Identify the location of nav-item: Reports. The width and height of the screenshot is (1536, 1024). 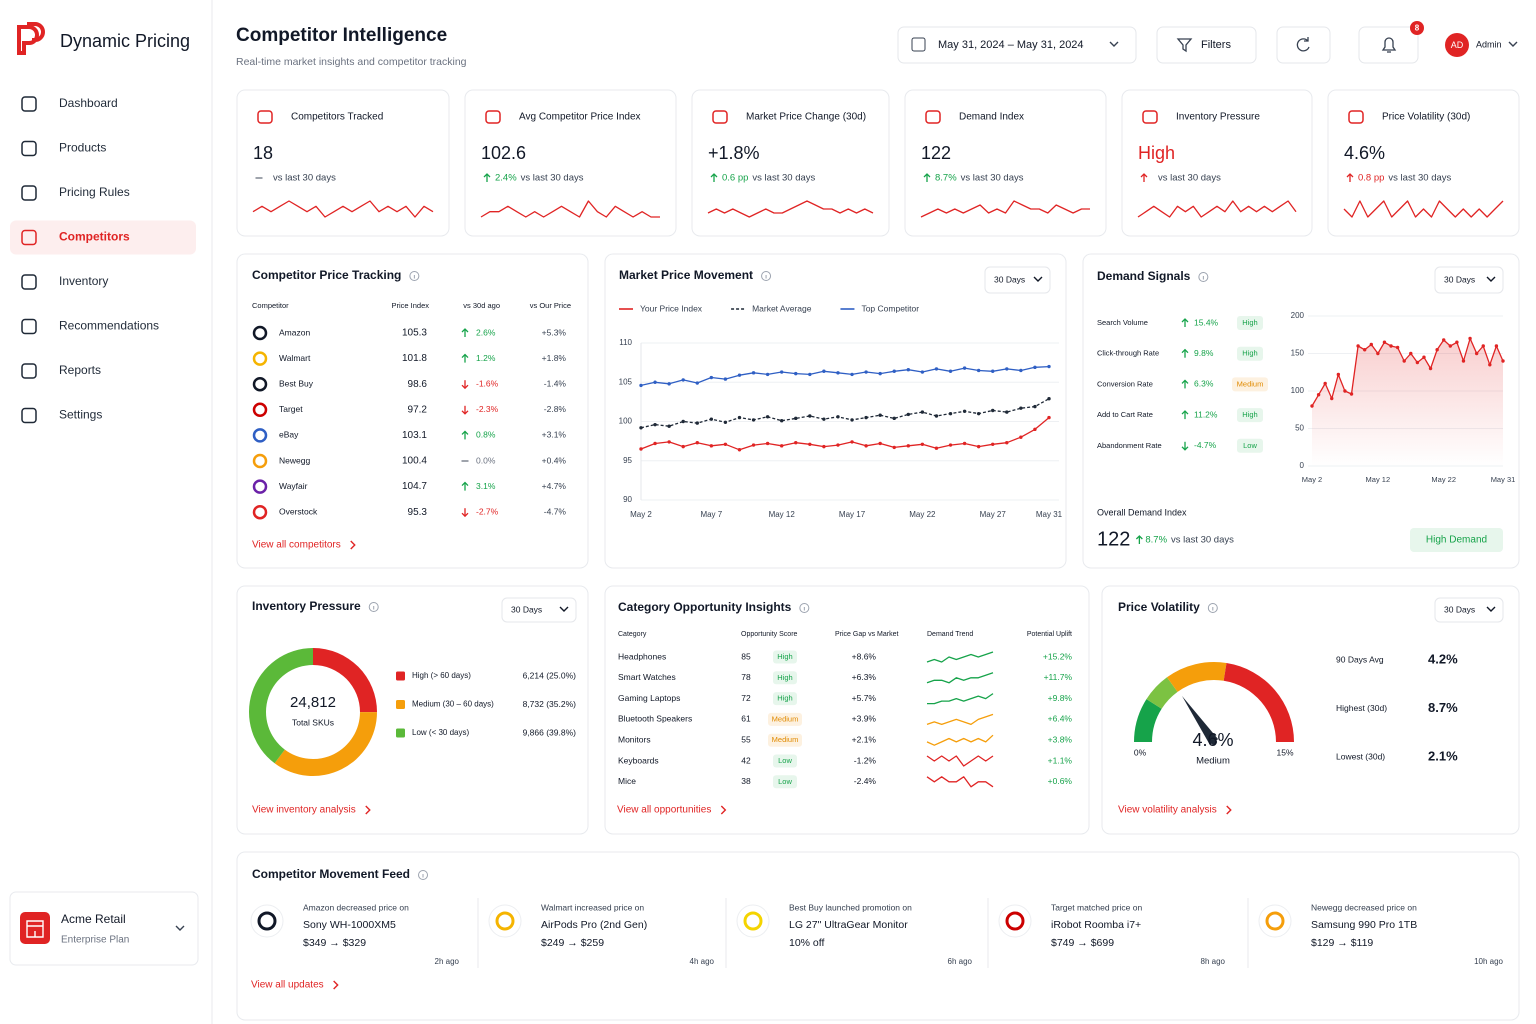
(80, 370).